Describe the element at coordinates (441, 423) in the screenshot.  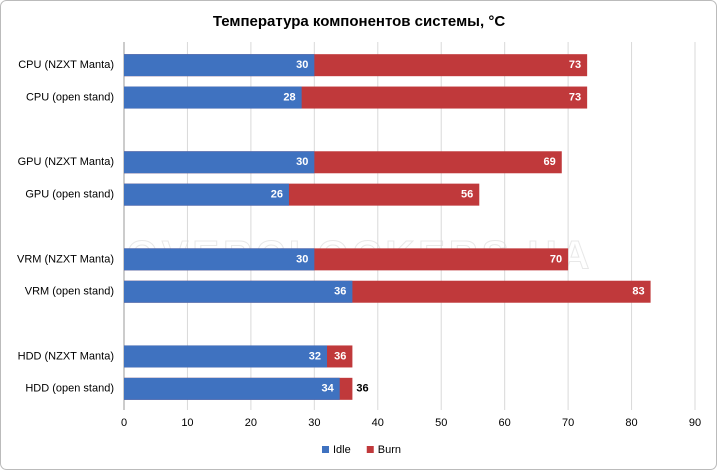
I see `x-tick-label: 50` at that location.